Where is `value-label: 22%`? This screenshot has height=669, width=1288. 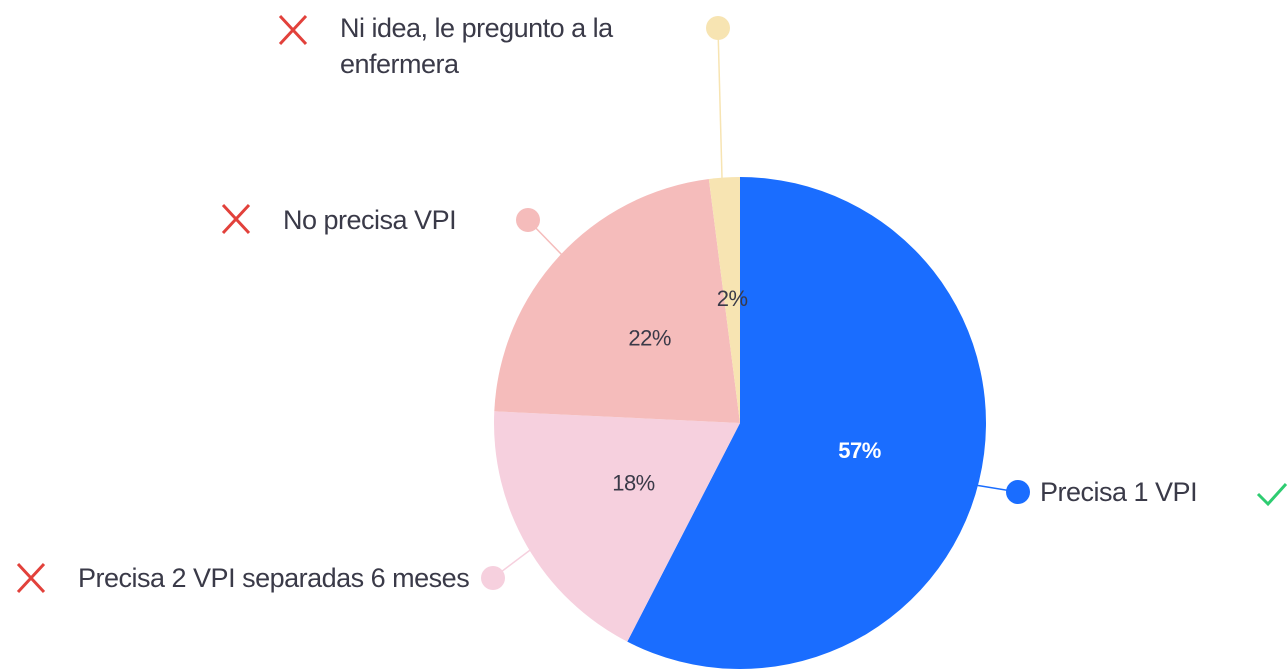 value-label: 22% is located at coordinates (649, 337).